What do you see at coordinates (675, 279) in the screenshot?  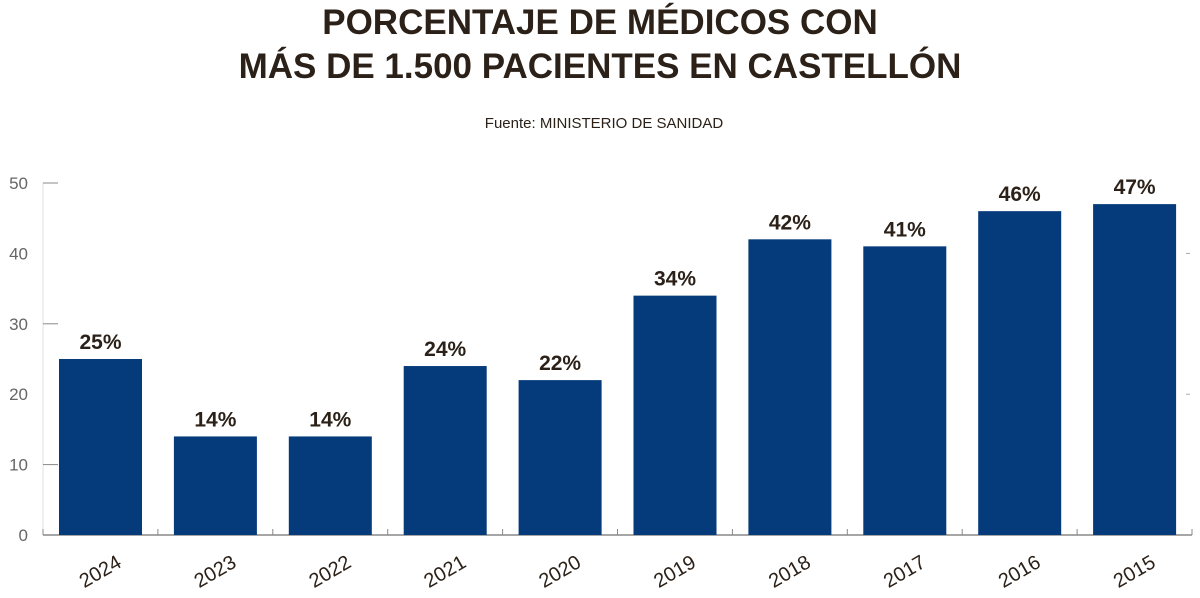 I see `data-label-2019: 34%` at bounding box center [675, 279].